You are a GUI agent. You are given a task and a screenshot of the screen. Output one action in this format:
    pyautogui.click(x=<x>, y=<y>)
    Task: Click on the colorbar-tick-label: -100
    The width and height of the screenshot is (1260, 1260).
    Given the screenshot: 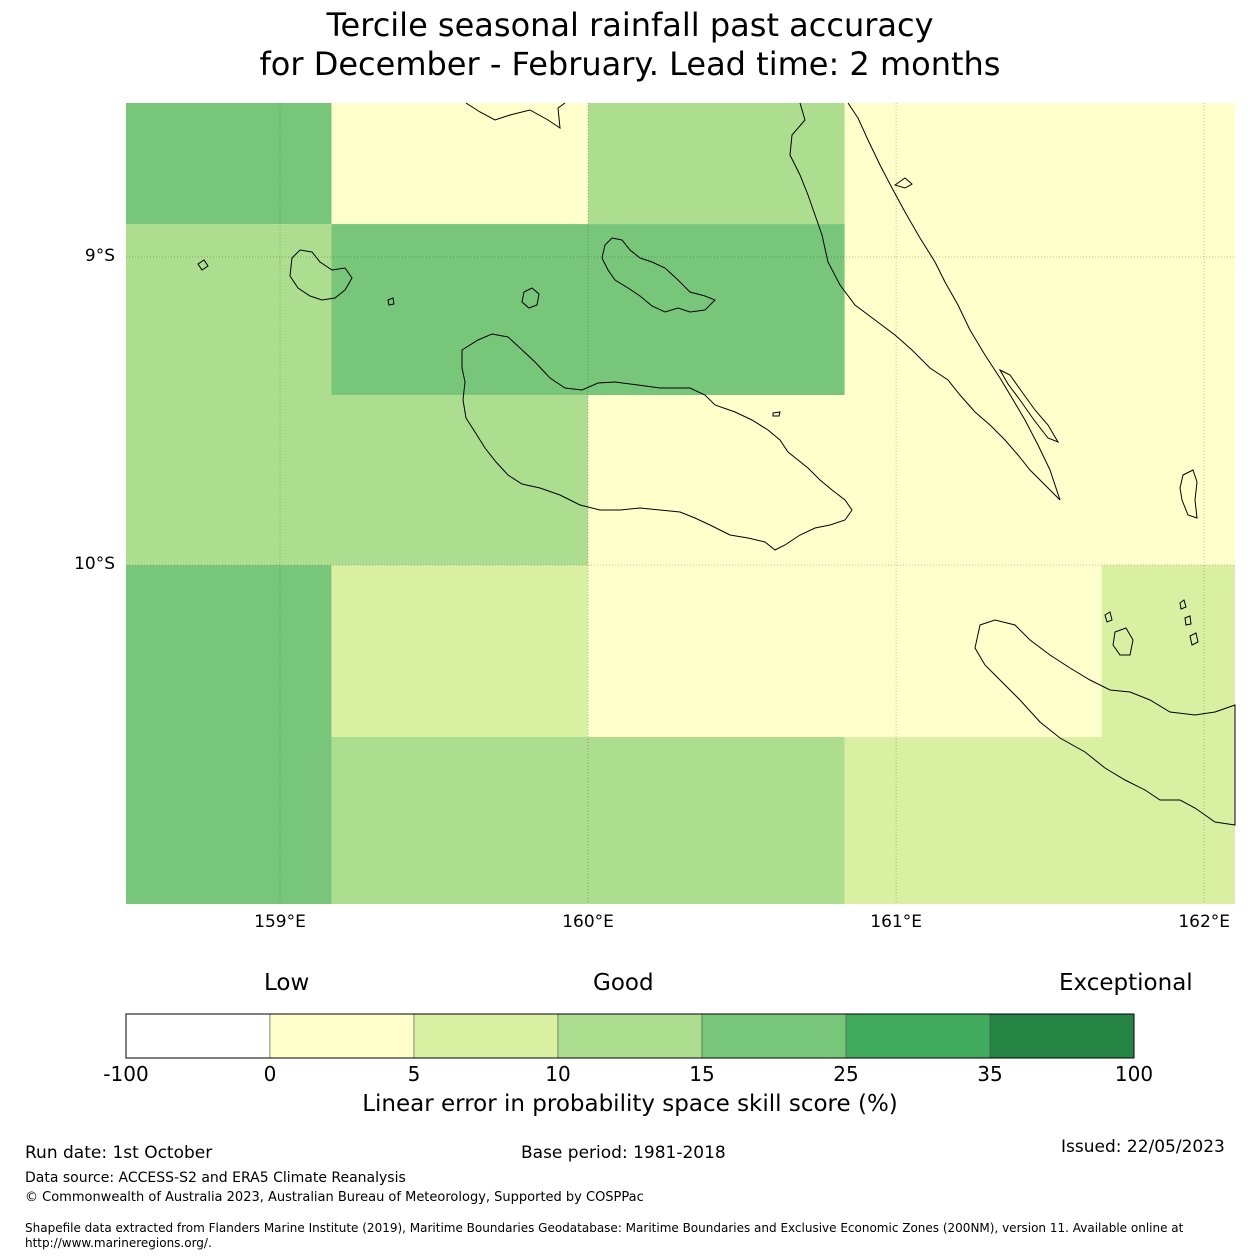 What is the action you would take?
    pyautogui.click(x=126, y=1074)
    